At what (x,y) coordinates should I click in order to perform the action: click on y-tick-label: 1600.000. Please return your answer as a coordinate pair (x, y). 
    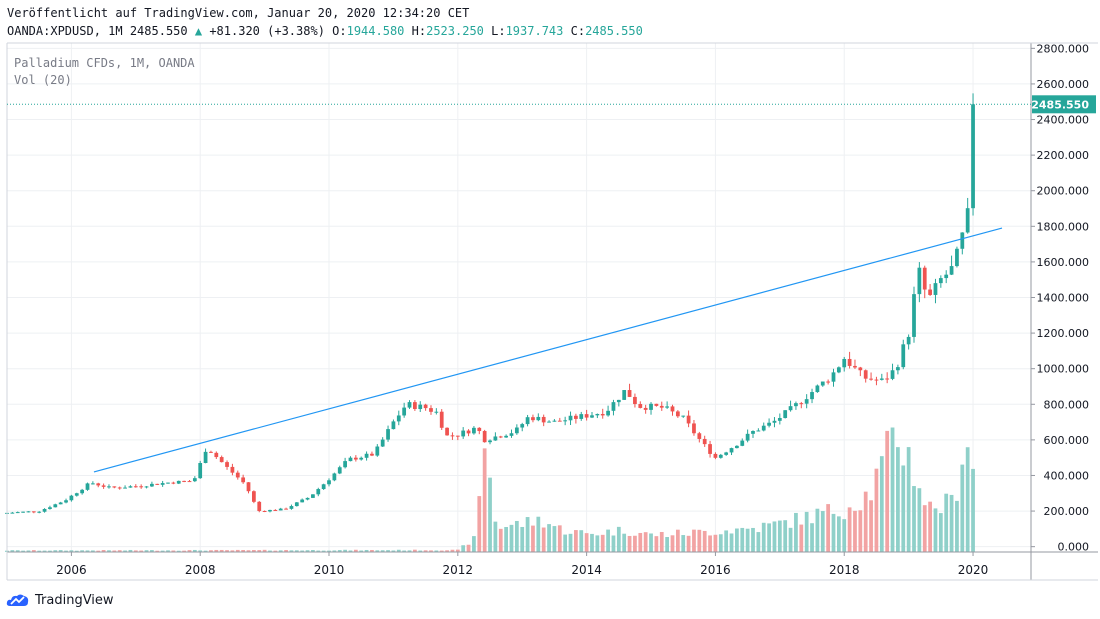
    Looking at the image, I should click on (1063, 262).